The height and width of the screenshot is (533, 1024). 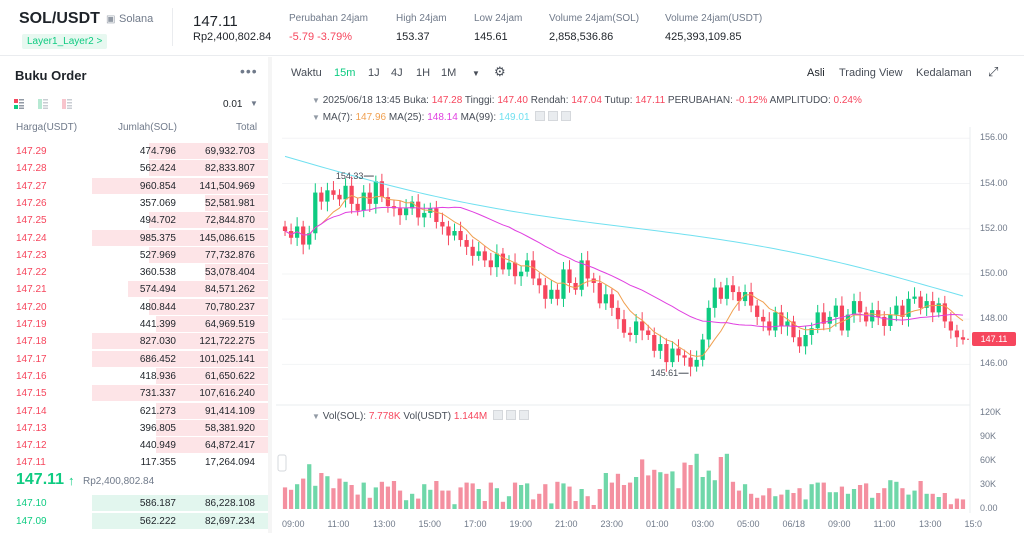 I want to click on ask-row: 147.13 396.805 58,381.920, so click(x=134, y=428).